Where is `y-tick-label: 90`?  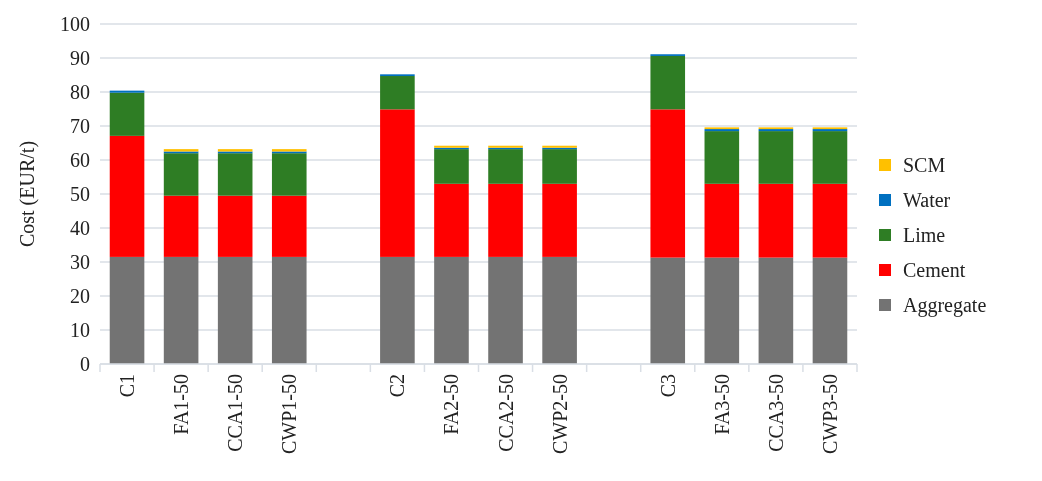 y-tick-label: 90 is located at coordinates (80, 57).